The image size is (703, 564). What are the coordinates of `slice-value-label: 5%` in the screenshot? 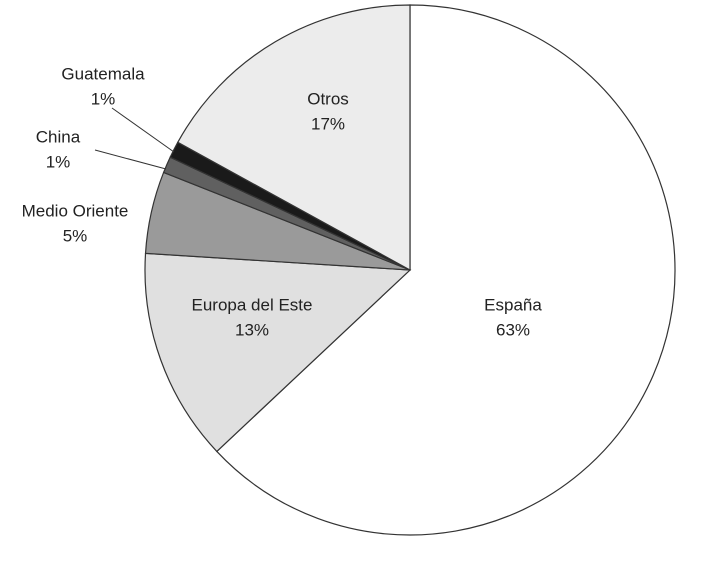 It's located at (75, 235).